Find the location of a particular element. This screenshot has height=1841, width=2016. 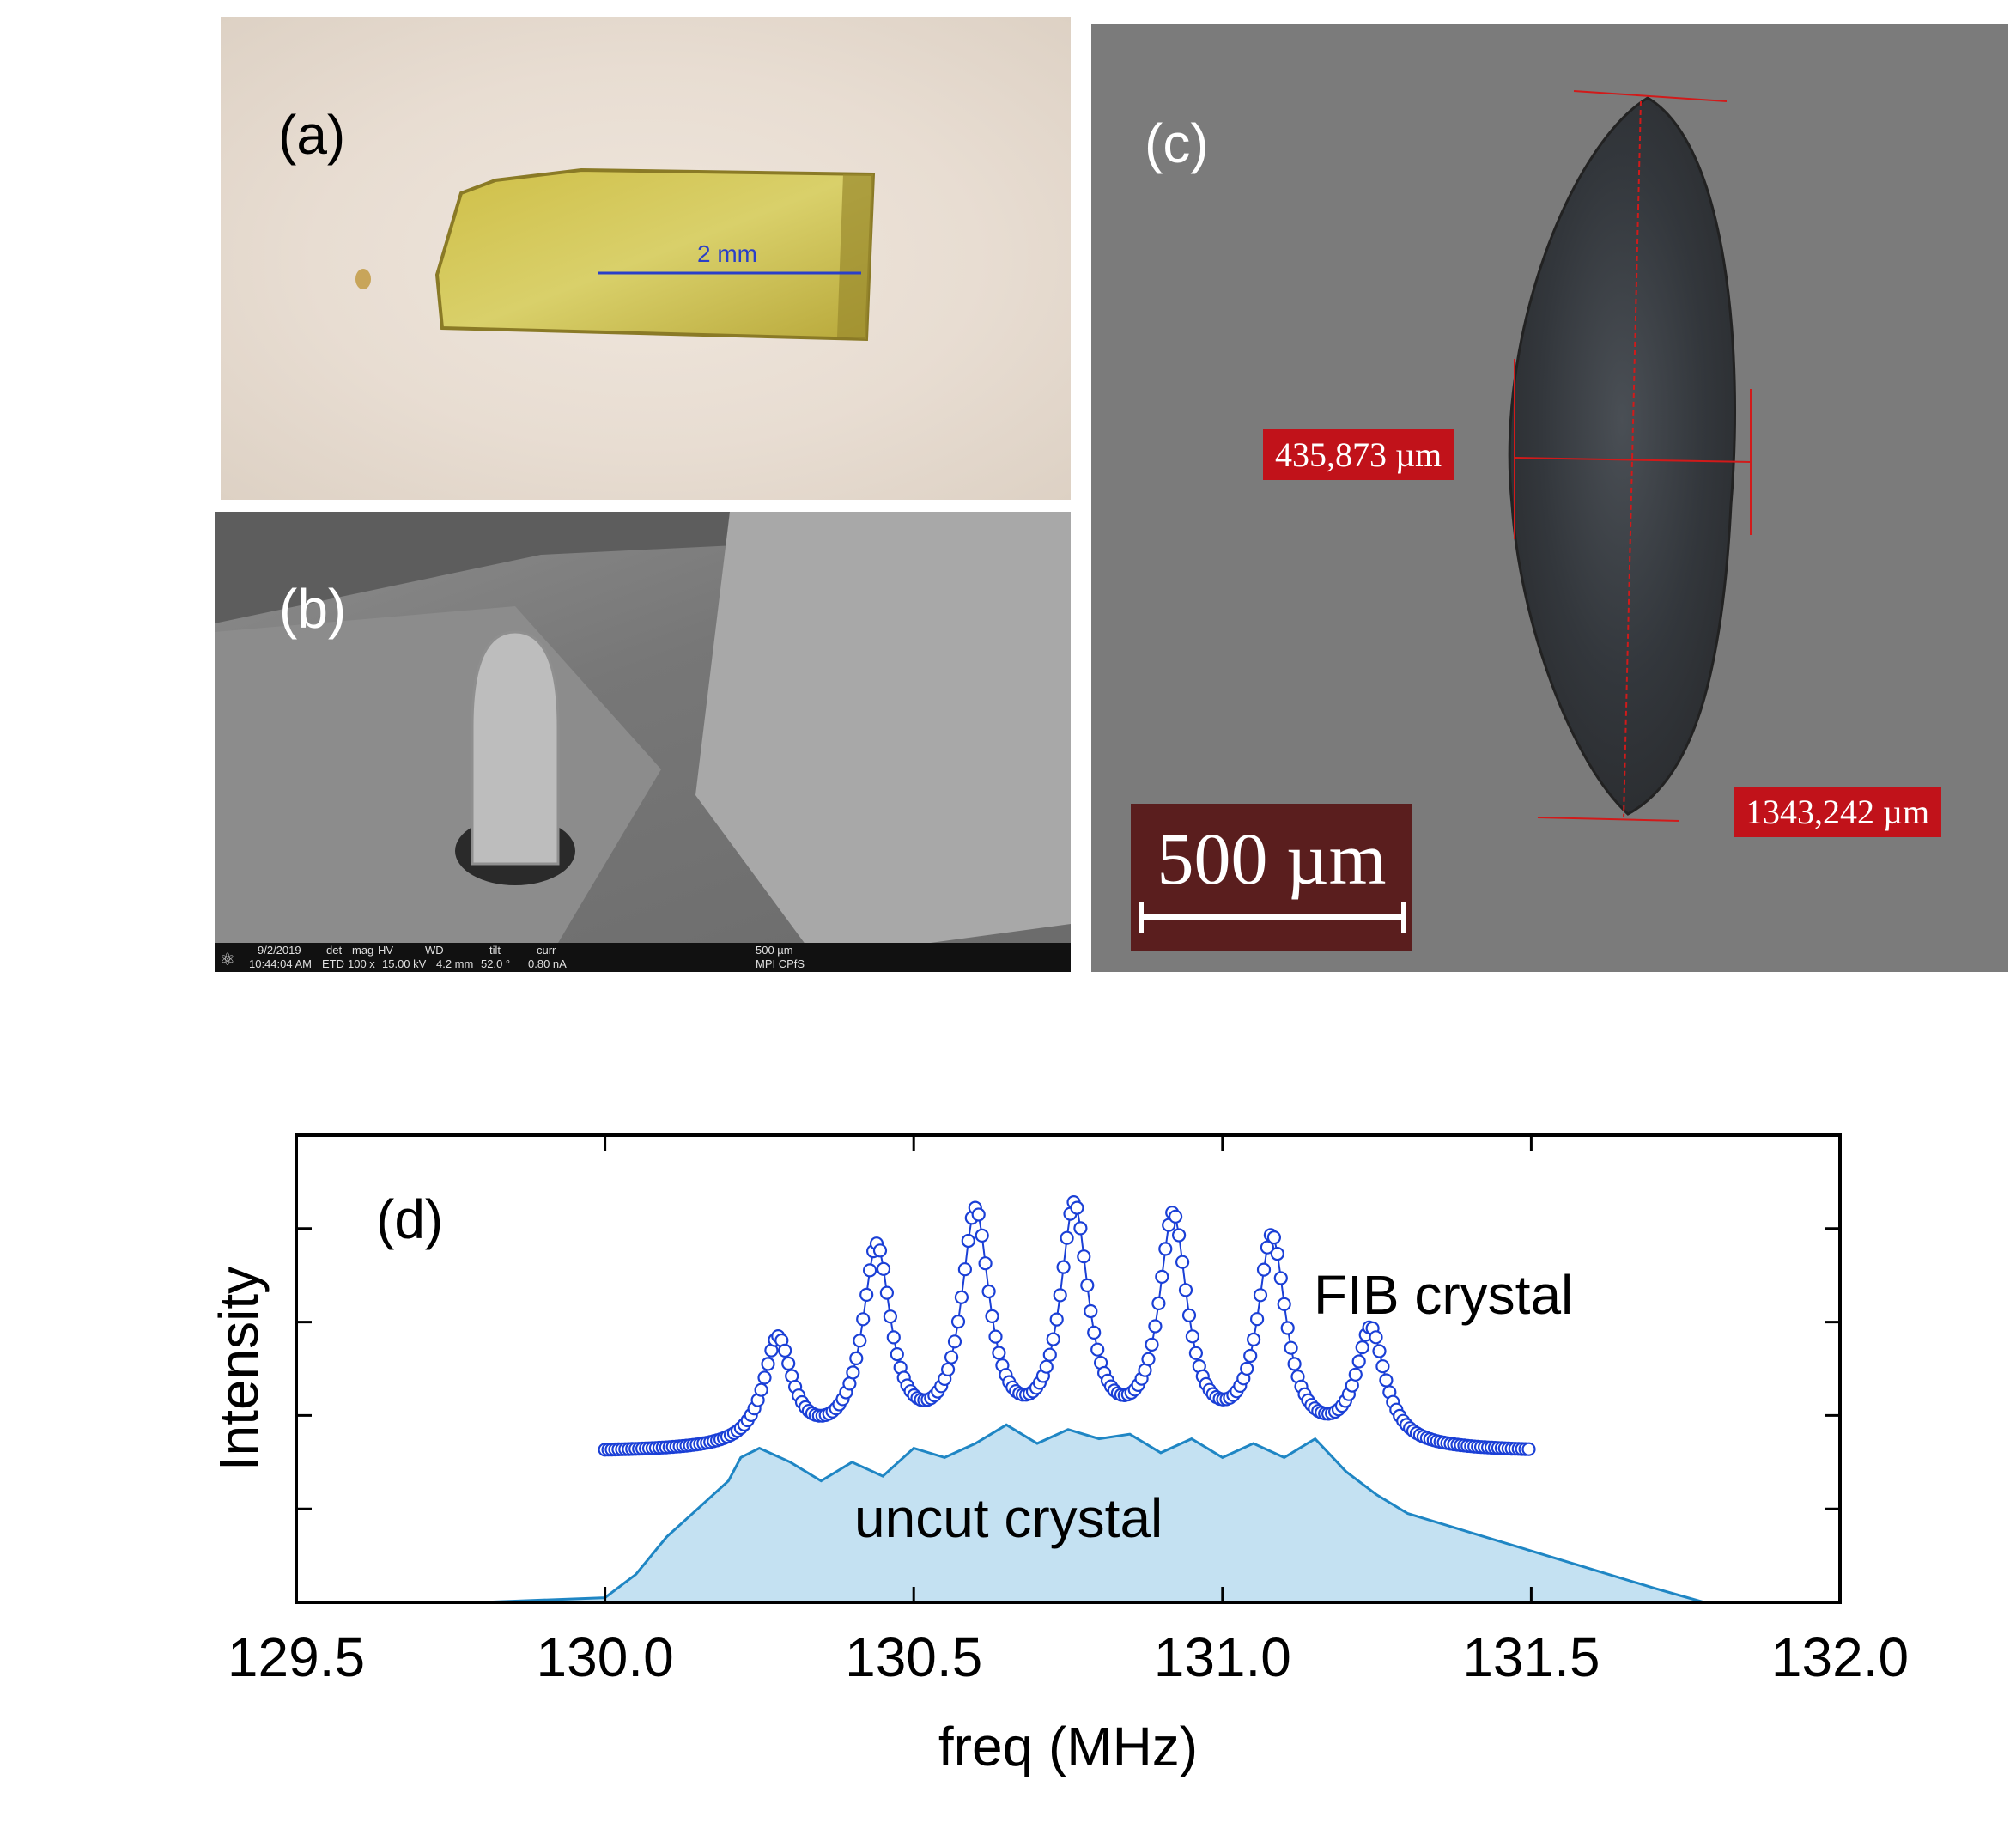

micrograph-image is located at coordinates (1630, 456).